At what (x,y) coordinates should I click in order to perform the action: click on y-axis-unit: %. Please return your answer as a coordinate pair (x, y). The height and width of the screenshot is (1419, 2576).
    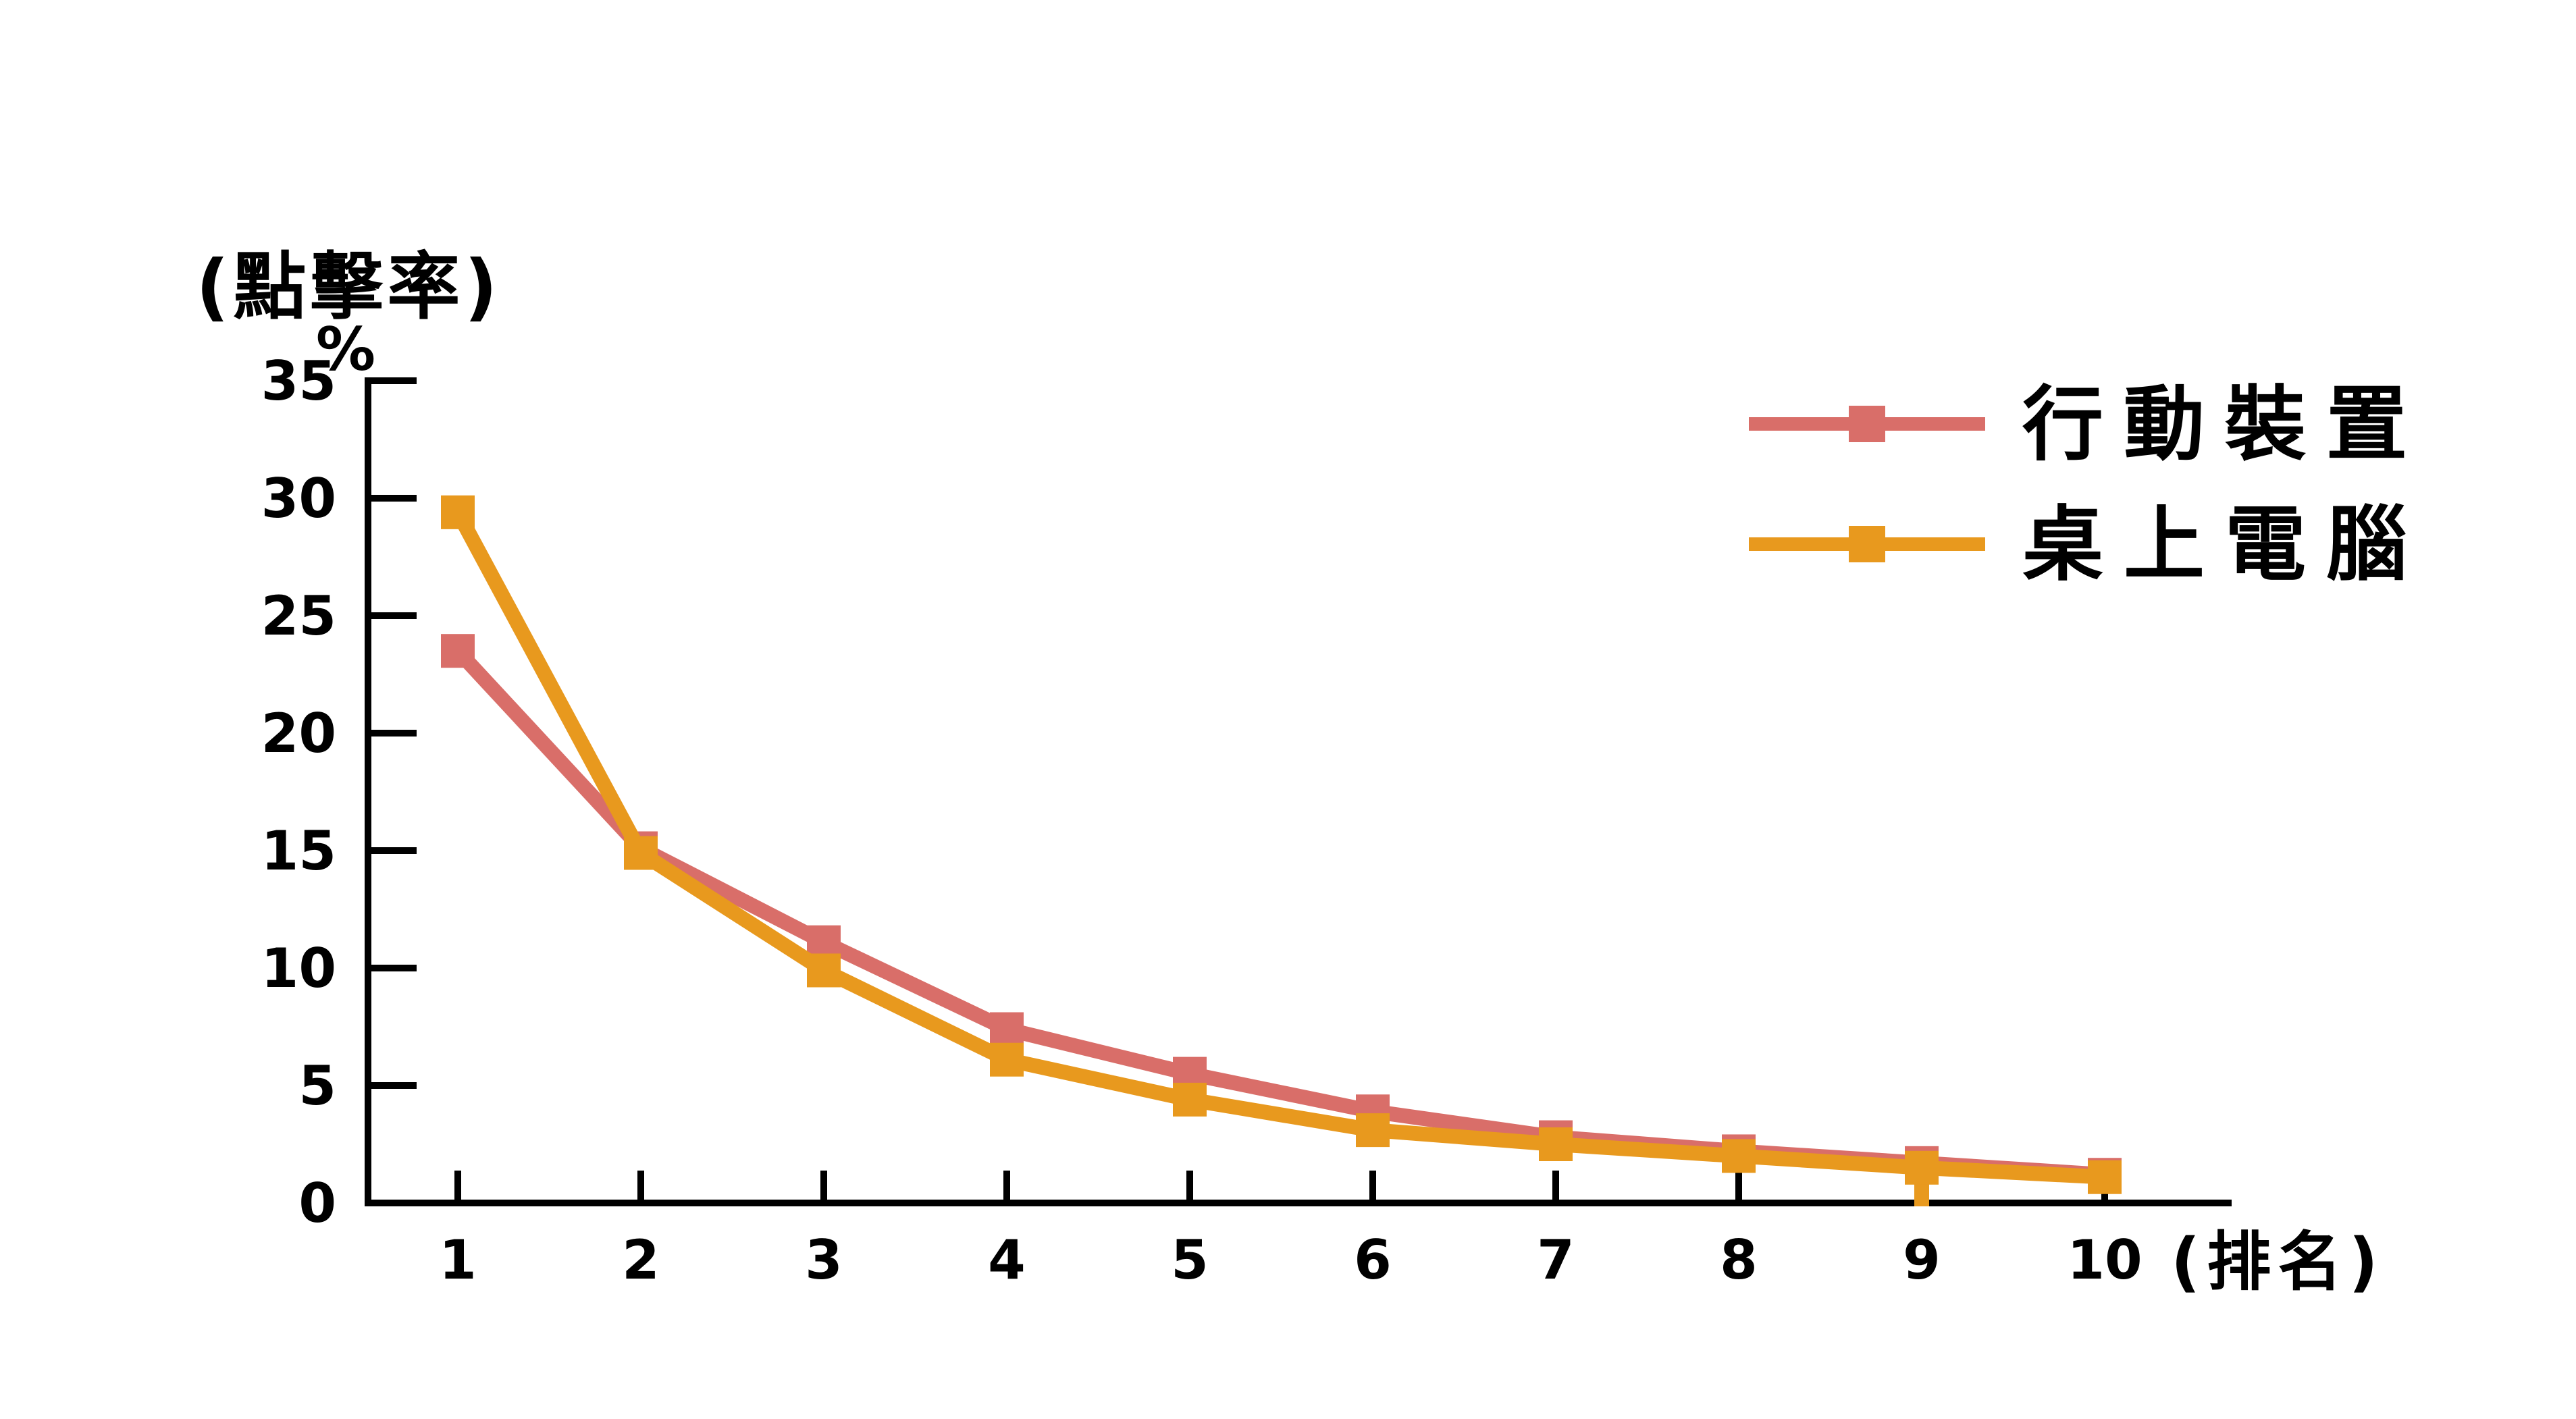
    Looking at the image, I should click on (345, 350).